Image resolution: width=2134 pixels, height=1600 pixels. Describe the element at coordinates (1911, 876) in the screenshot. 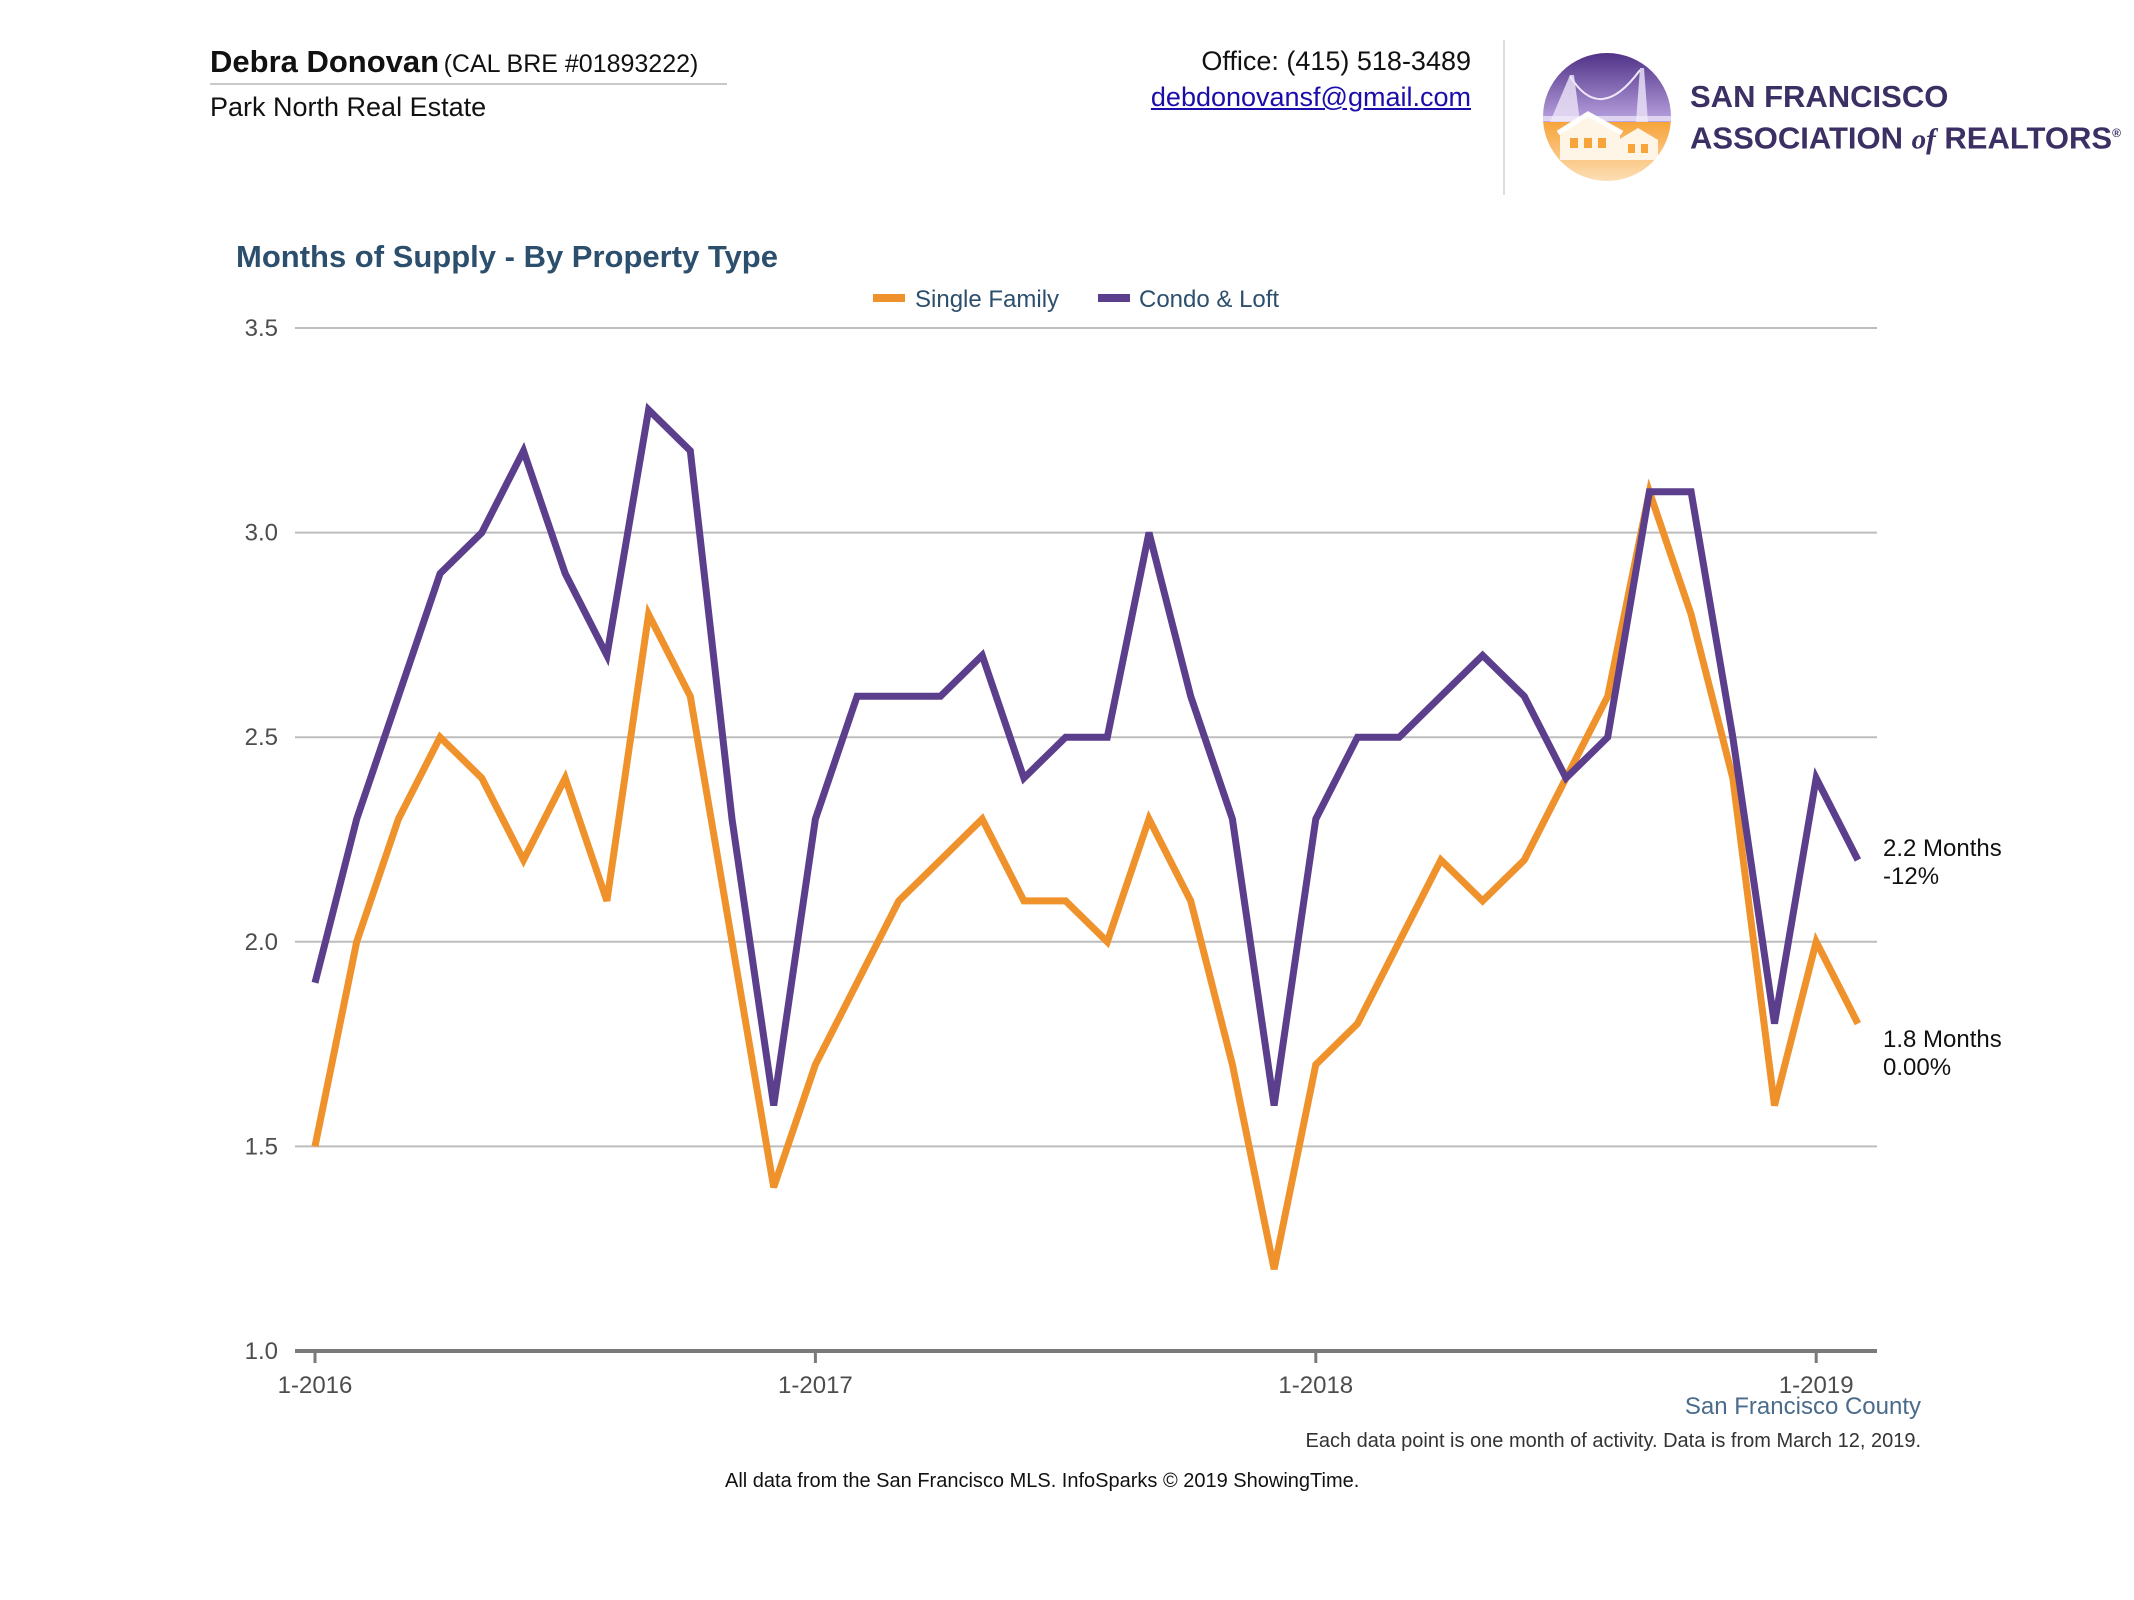

I see `end-label-change: -12%` at that location.